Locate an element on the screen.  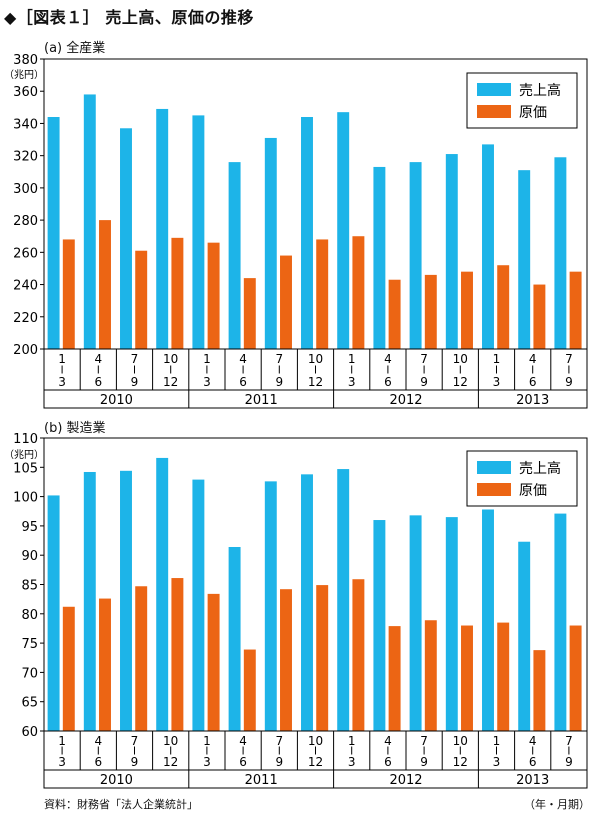
y-tick-label: 75 is located at coordinates (29, 644).